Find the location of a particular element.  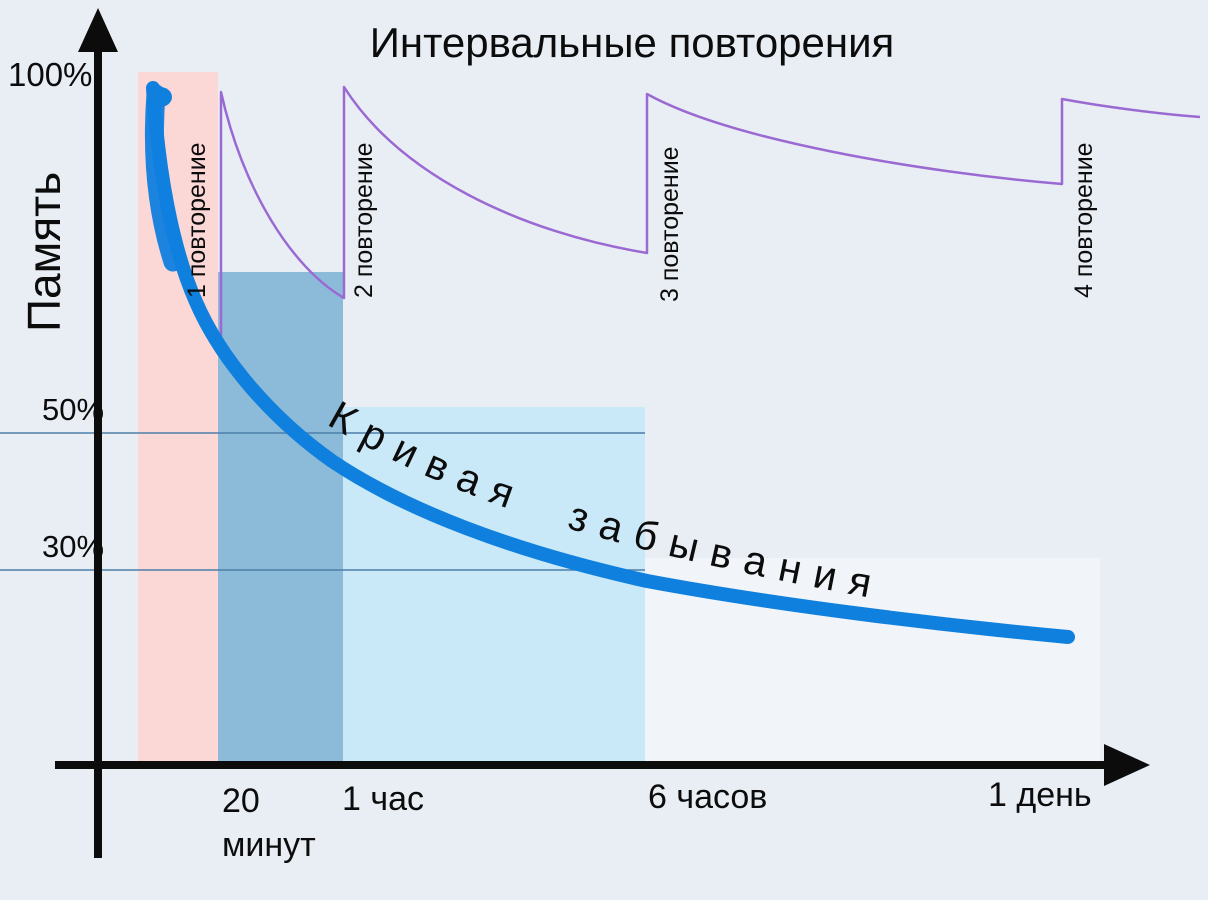

y-tick-100: 100% is located at coordinates (50, 74).